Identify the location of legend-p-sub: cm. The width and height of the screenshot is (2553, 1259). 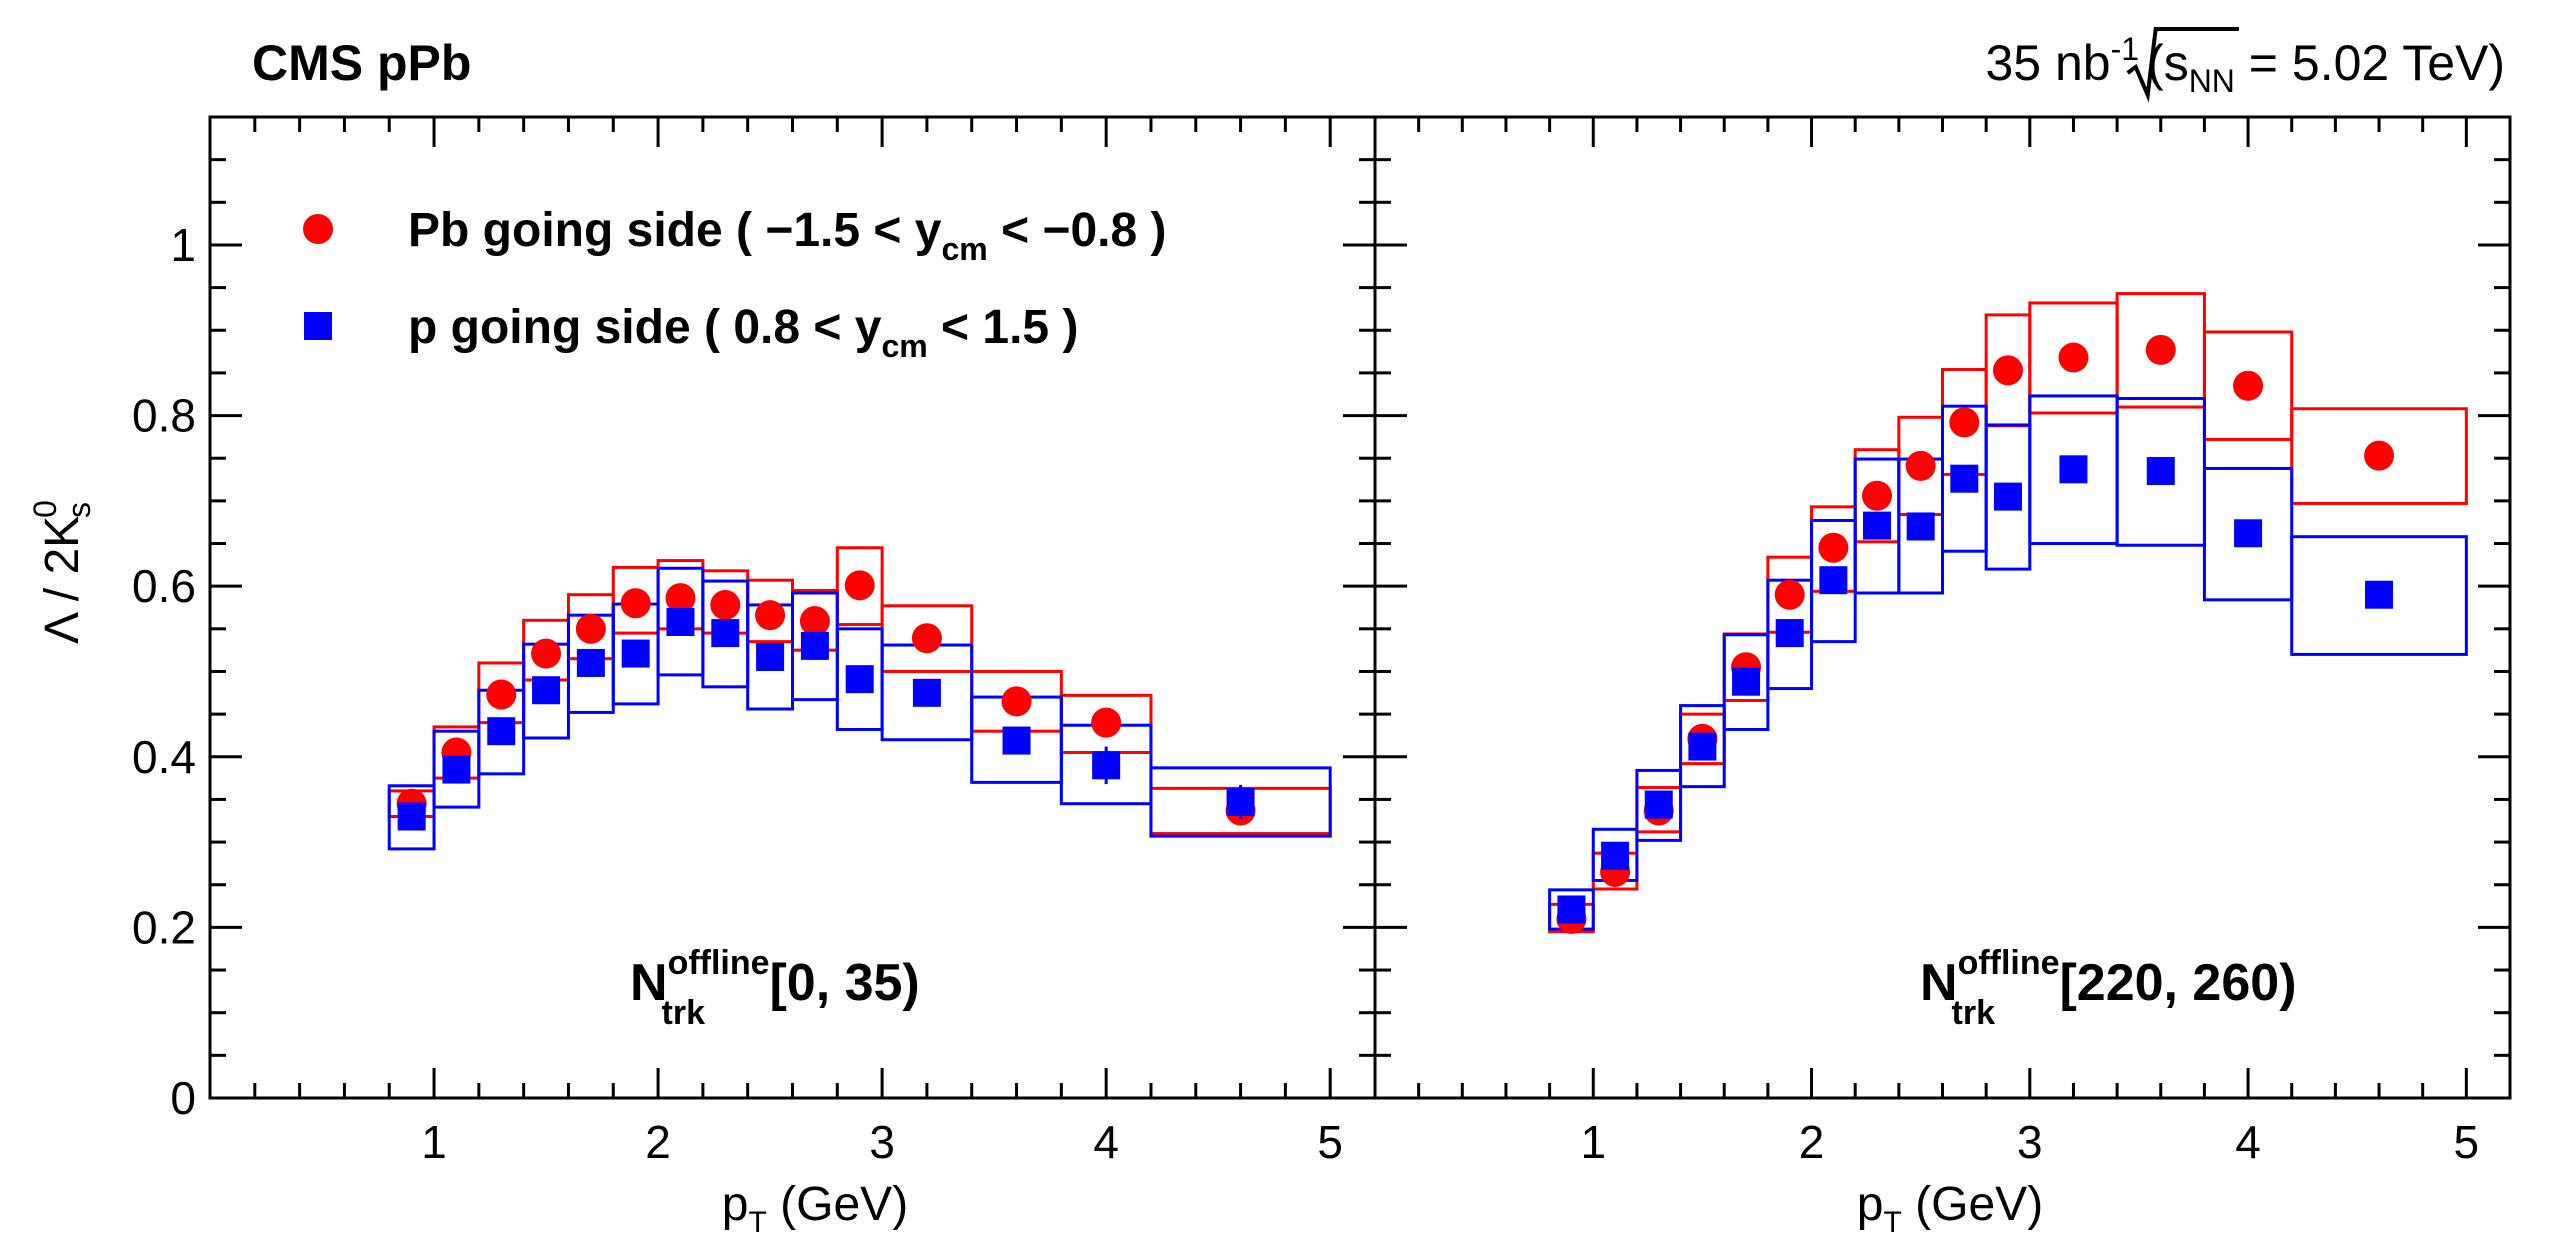
(904, 346).